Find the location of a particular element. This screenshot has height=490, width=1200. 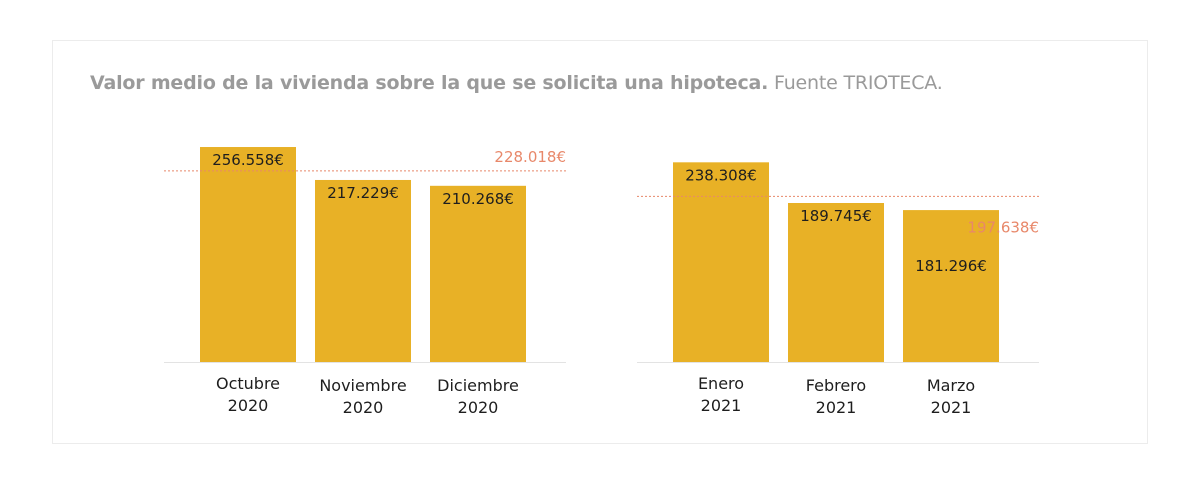

category-label-1-1-line-2: 2020 is located at coordinates (248, 405).